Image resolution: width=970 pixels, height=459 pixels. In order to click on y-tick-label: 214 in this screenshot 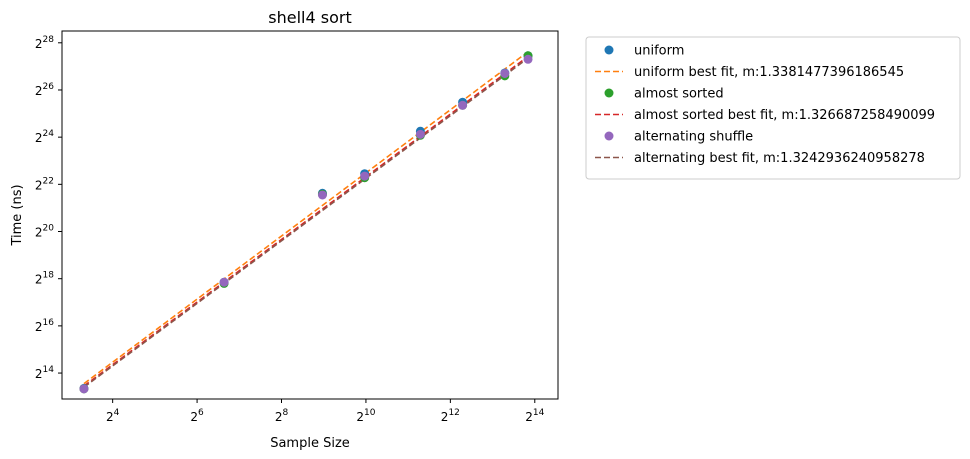, I will do `click(44, 373)`.